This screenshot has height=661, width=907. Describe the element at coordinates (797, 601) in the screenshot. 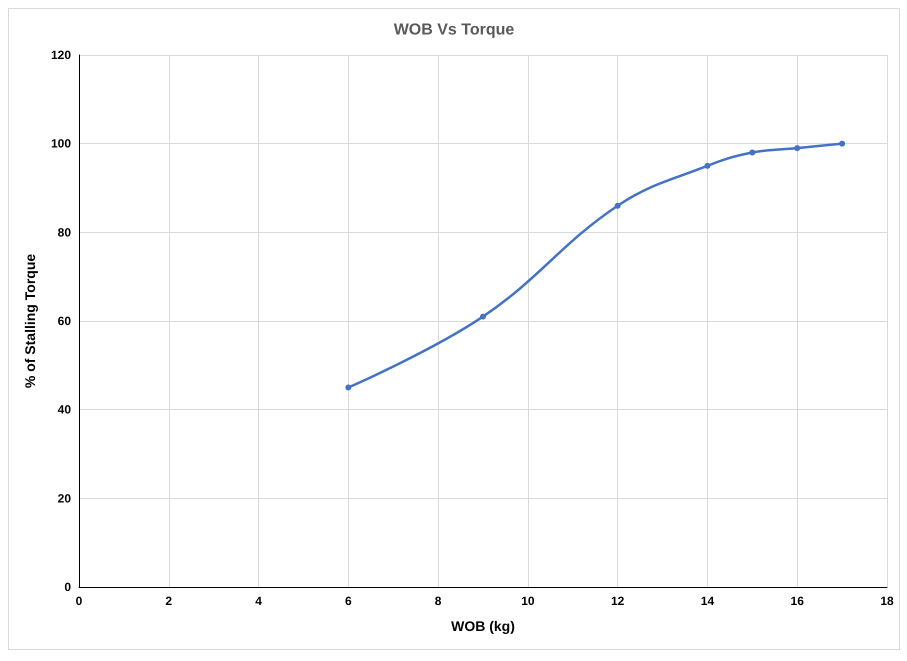

I see `x-tick-label: 16` at that location.